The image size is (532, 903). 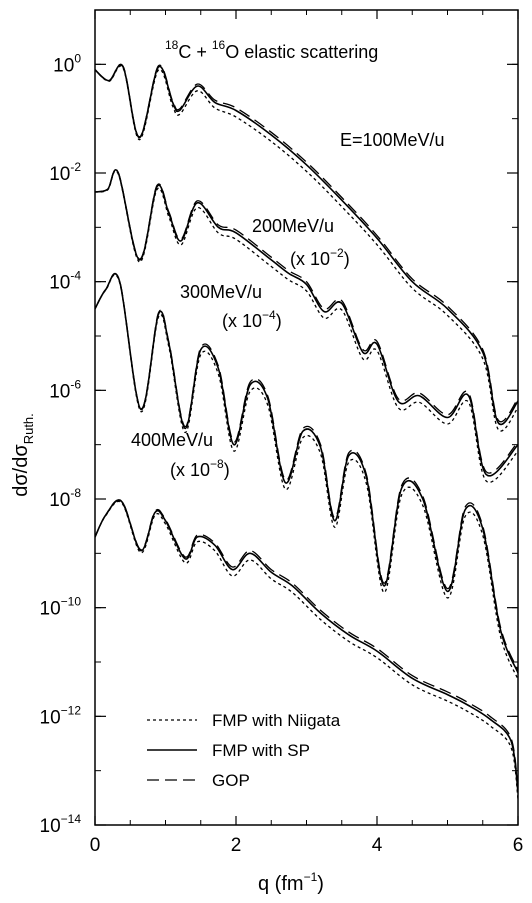 I want to click on y-tick-label: 10⁻², so click(x=65, y=172).